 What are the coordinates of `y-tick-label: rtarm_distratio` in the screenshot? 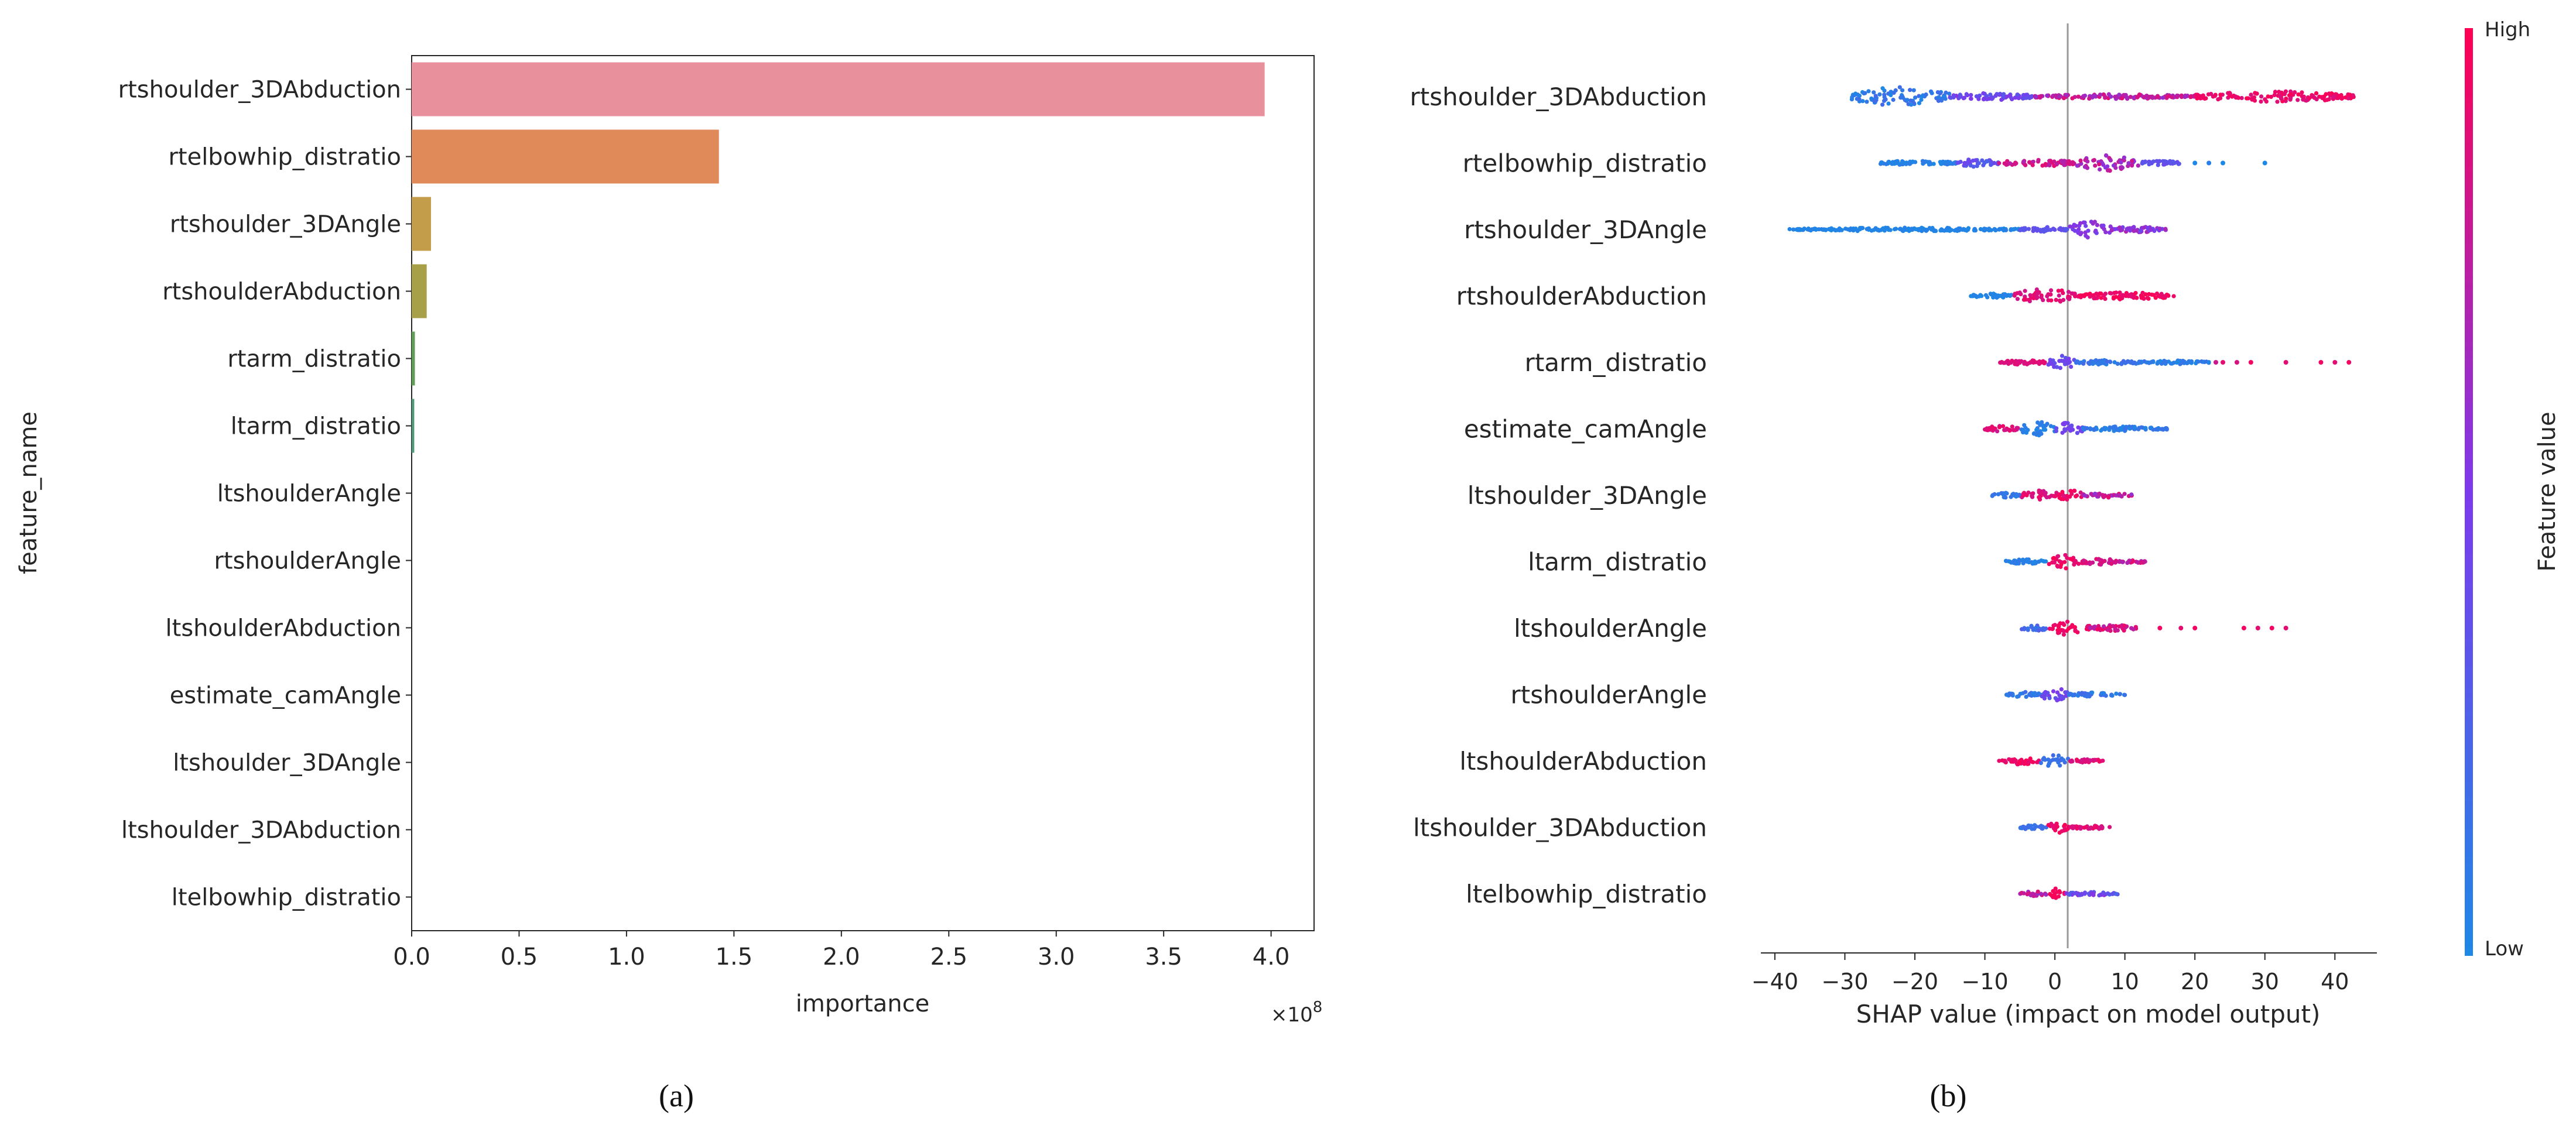 It's located at (314, 359).